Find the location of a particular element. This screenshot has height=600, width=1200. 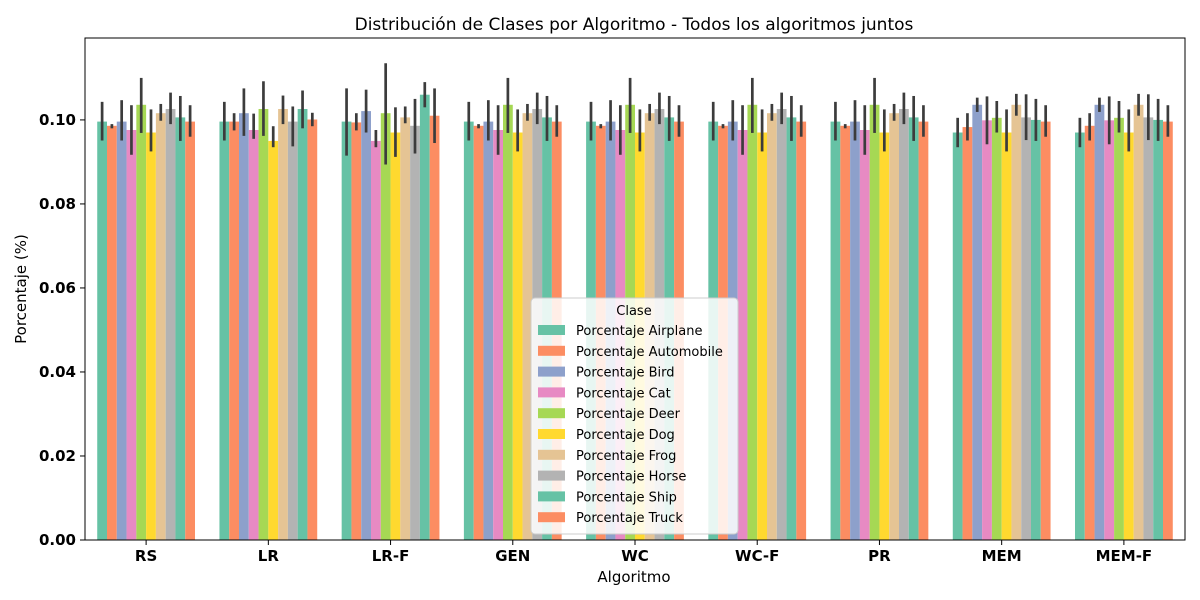

x-tick-label: MEM-F is located at coordinates (1124, 556).